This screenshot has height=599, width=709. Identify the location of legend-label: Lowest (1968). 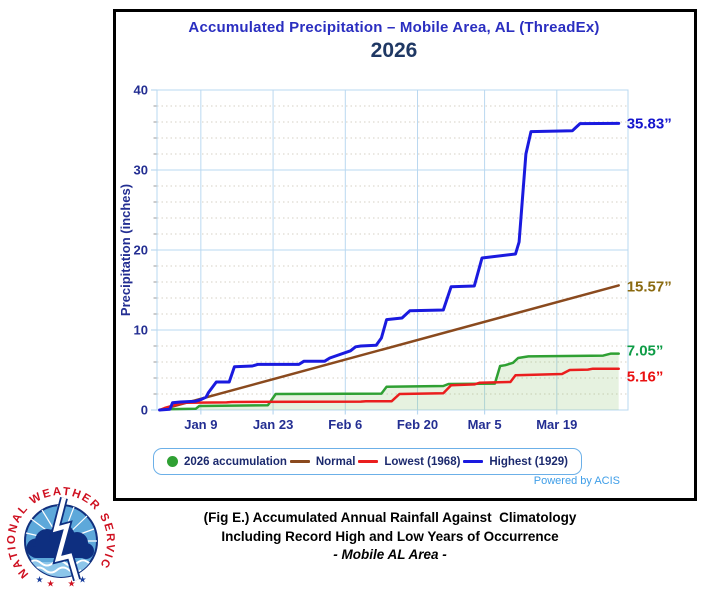
(422, 461).